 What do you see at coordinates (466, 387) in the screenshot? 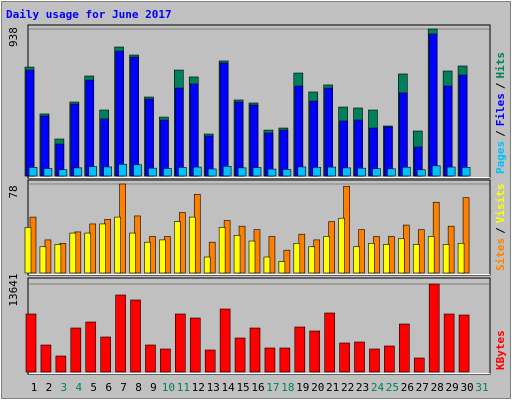
I see `x-tick-label: 30` at bounding box center [466, 387].